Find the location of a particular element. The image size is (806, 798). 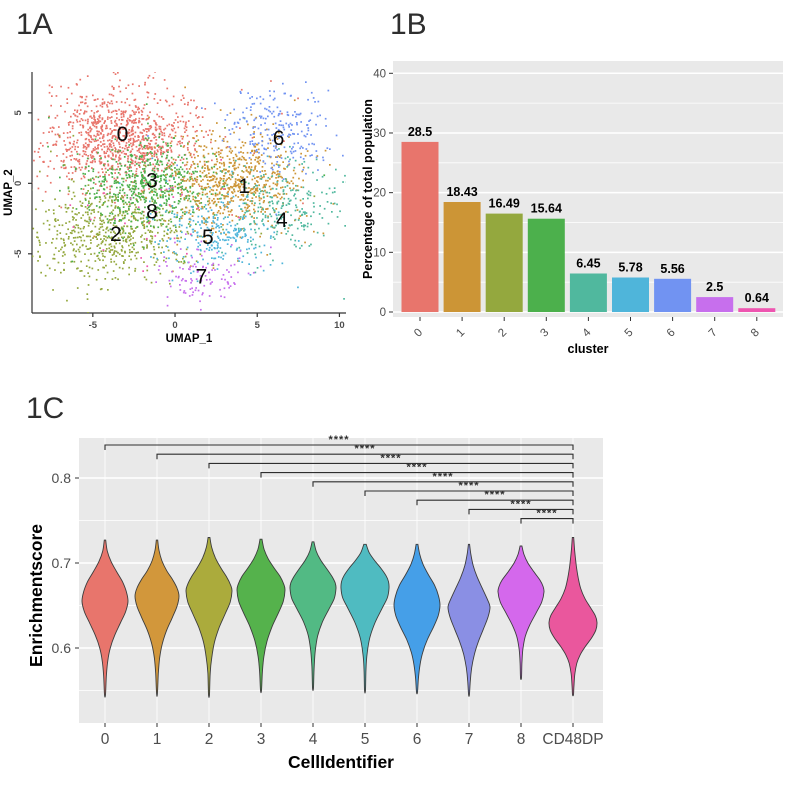

umap-cluster-label-7: 7 is located at coordinates (201, 276).